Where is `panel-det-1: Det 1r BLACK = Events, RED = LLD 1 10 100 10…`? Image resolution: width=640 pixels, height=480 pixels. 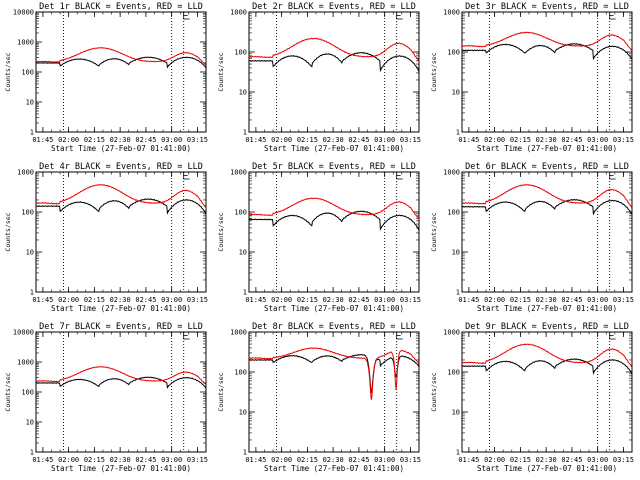
panel-det-1: Det 1r BLACK = Events, RED = LLD 1 10 100 10… is located at coordinates (106, 77).